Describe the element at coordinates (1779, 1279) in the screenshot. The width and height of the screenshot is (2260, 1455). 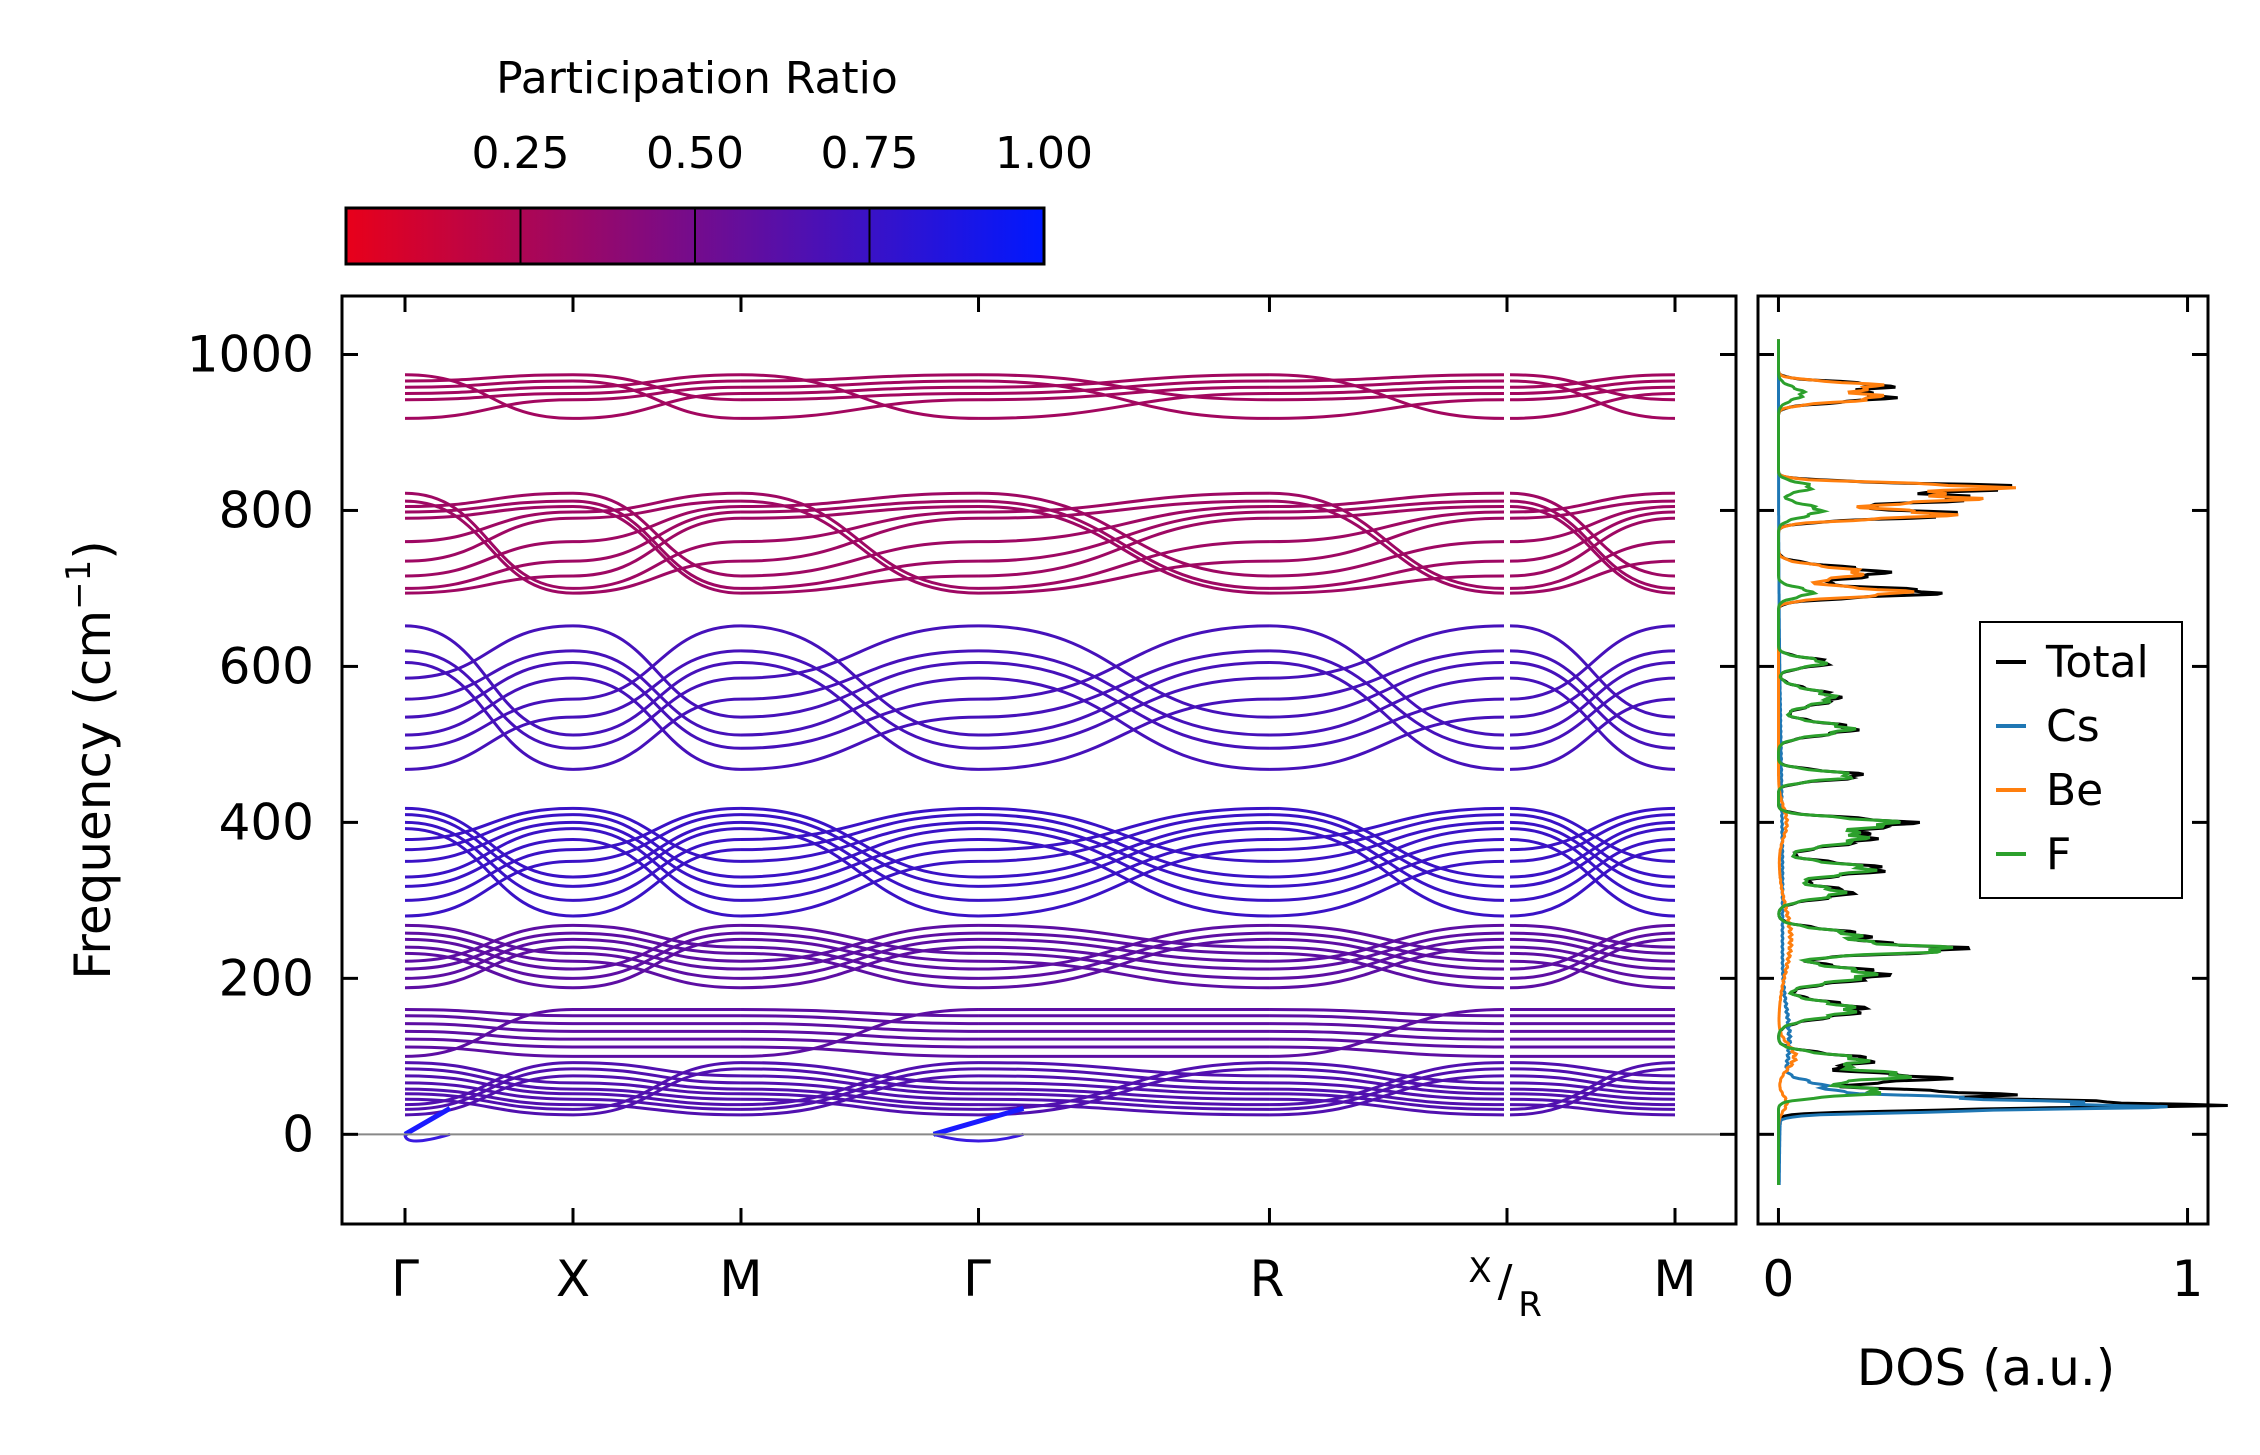
I see `dos-x-tick-label: 0` at that location.